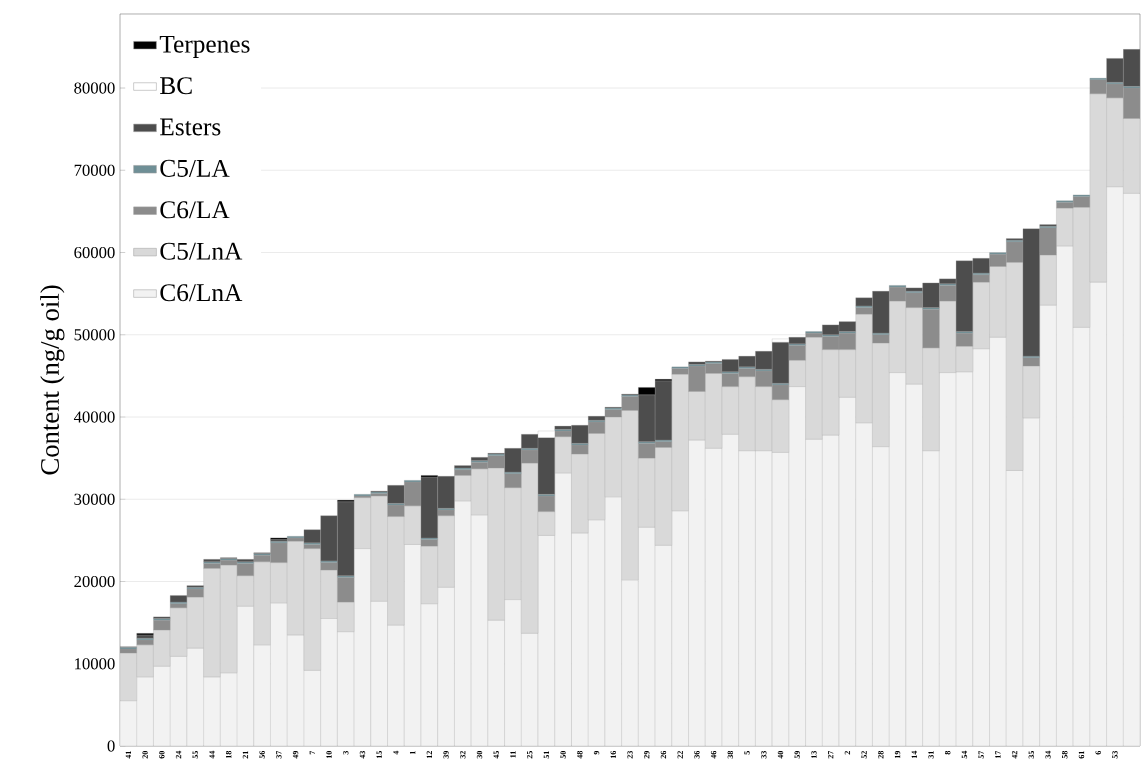 The height and width of the screenshot is (771, 1144). Describe the element at coordinates (212, 754) in the screenshot. I see `x-tick-label: 44` at that location.